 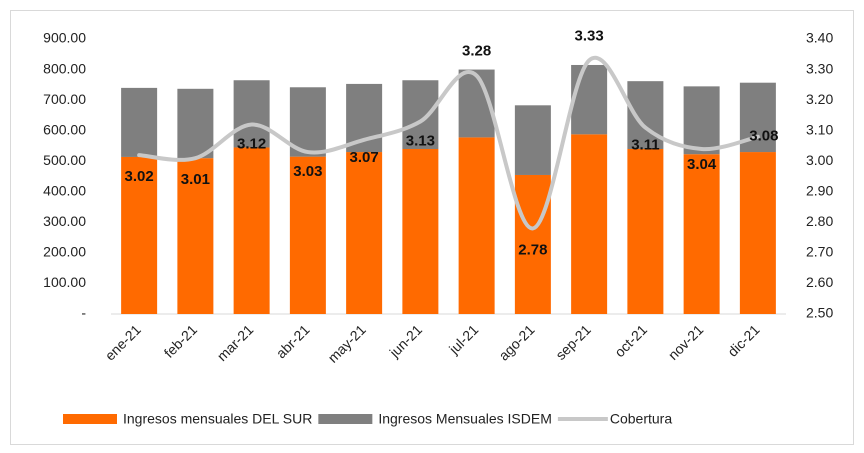 What do you see at coordinates (64, 252) in the screenshot?
I see `y-tick-label: 200.00` at bounding box center [64, 252].